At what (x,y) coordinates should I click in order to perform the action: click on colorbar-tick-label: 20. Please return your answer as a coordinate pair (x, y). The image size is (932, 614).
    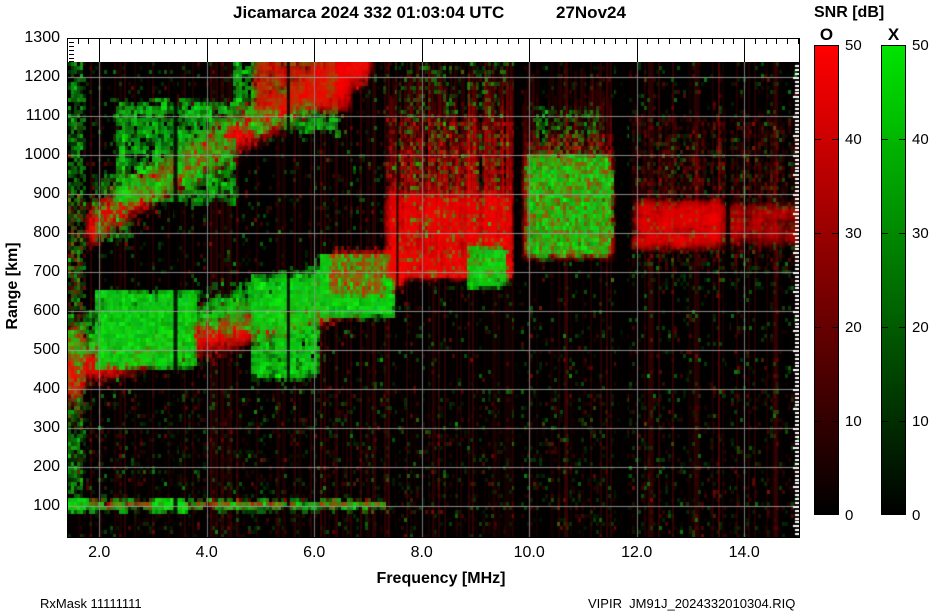
    Looking at the image, I should click on (920, 327).